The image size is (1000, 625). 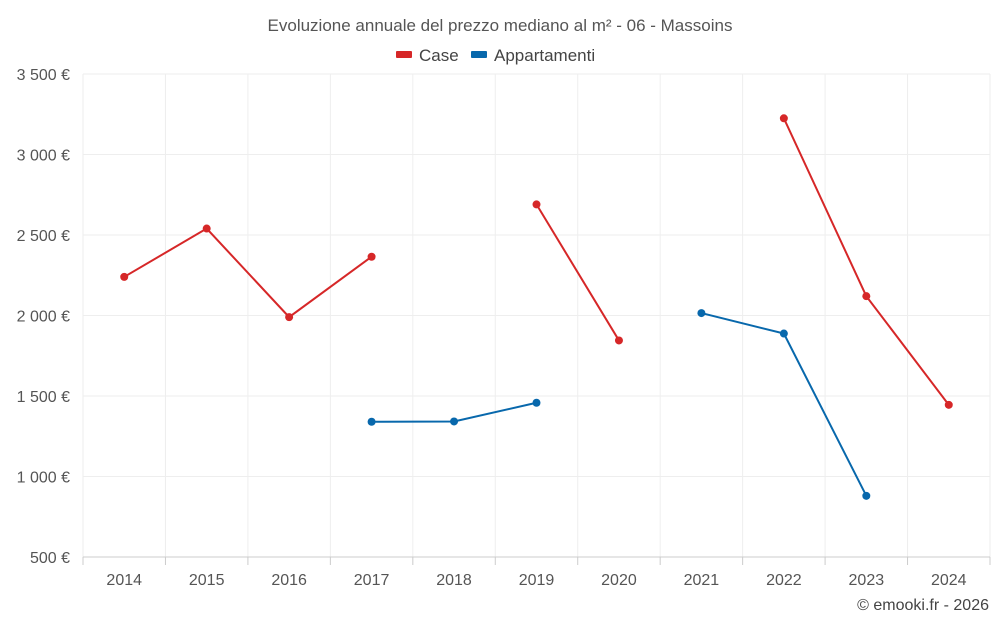 What do you see at coordinates (43, 317) in the screenshot?
I see `y-tick-label: 2 000 €` at bounding box center [43, 317].